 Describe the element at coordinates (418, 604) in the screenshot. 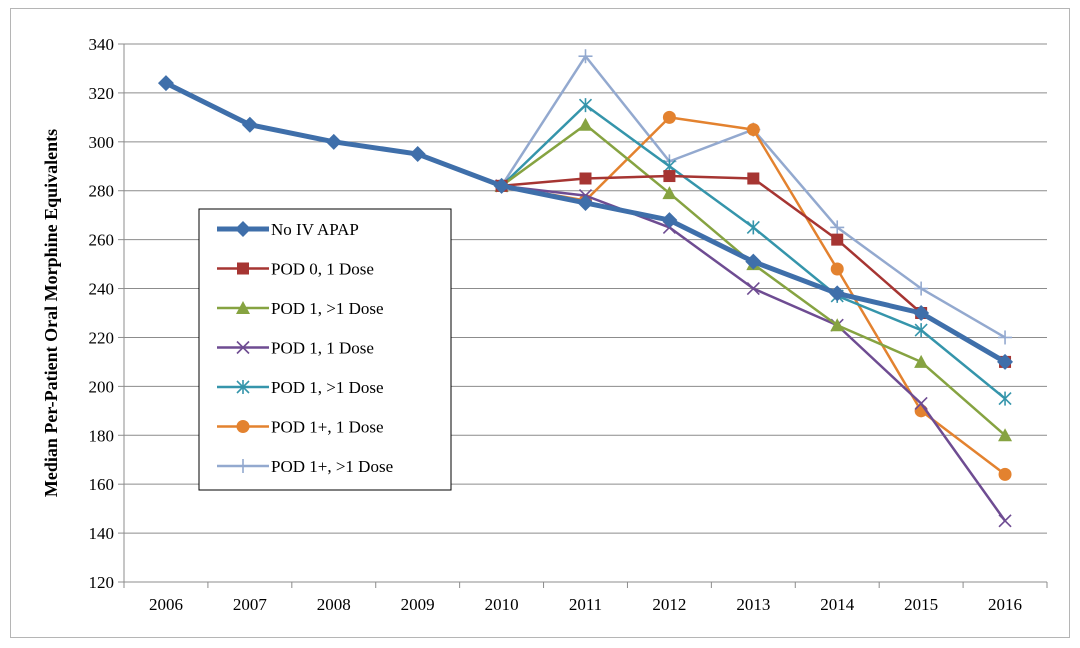

I see `x-tick-label: 2009` at that location.